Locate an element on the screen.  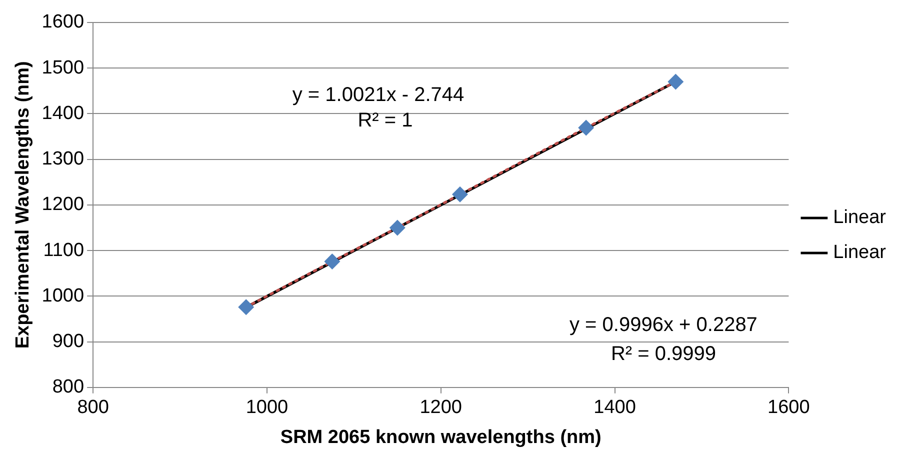
y-axis-title: Experimental Wavelengths (nm) is located at coordinates (23, 205).